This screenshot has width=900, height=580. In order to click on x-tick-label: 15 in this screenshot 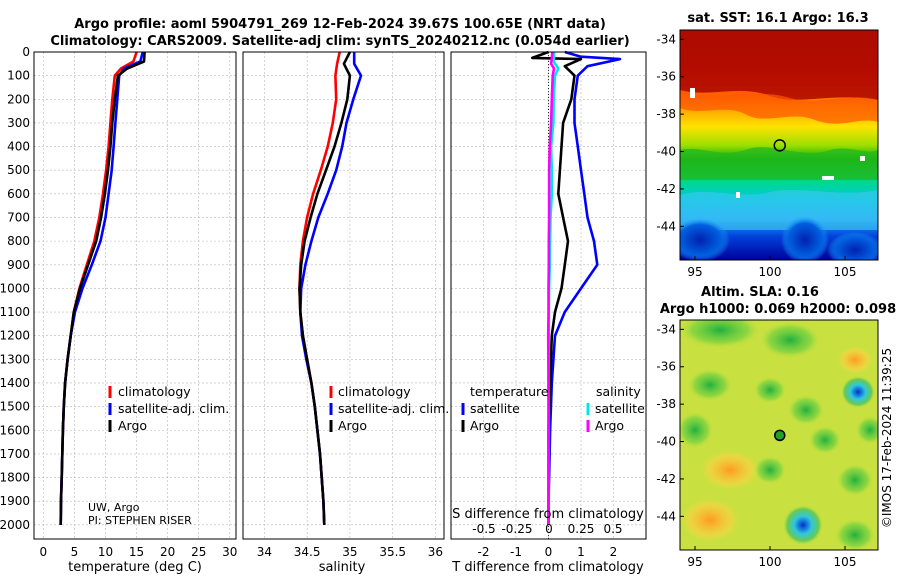, I will do `click(136, 552)`.